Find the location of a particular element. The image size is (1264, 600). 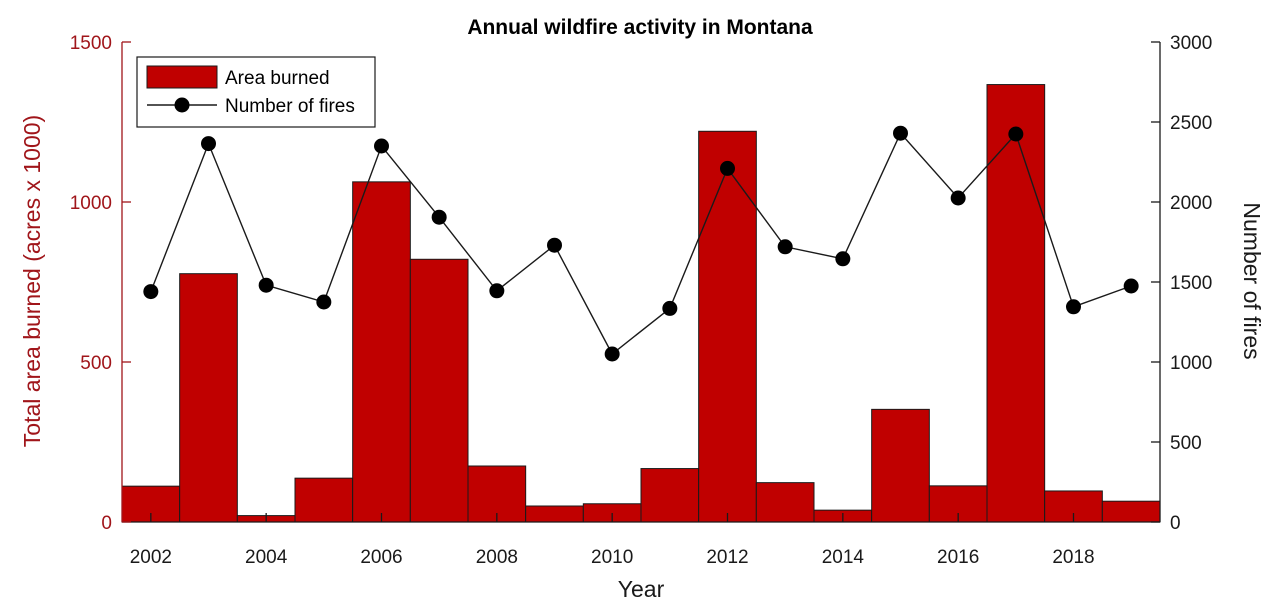

point-number-of-fires-2010 is located at coordinates (612, 354).